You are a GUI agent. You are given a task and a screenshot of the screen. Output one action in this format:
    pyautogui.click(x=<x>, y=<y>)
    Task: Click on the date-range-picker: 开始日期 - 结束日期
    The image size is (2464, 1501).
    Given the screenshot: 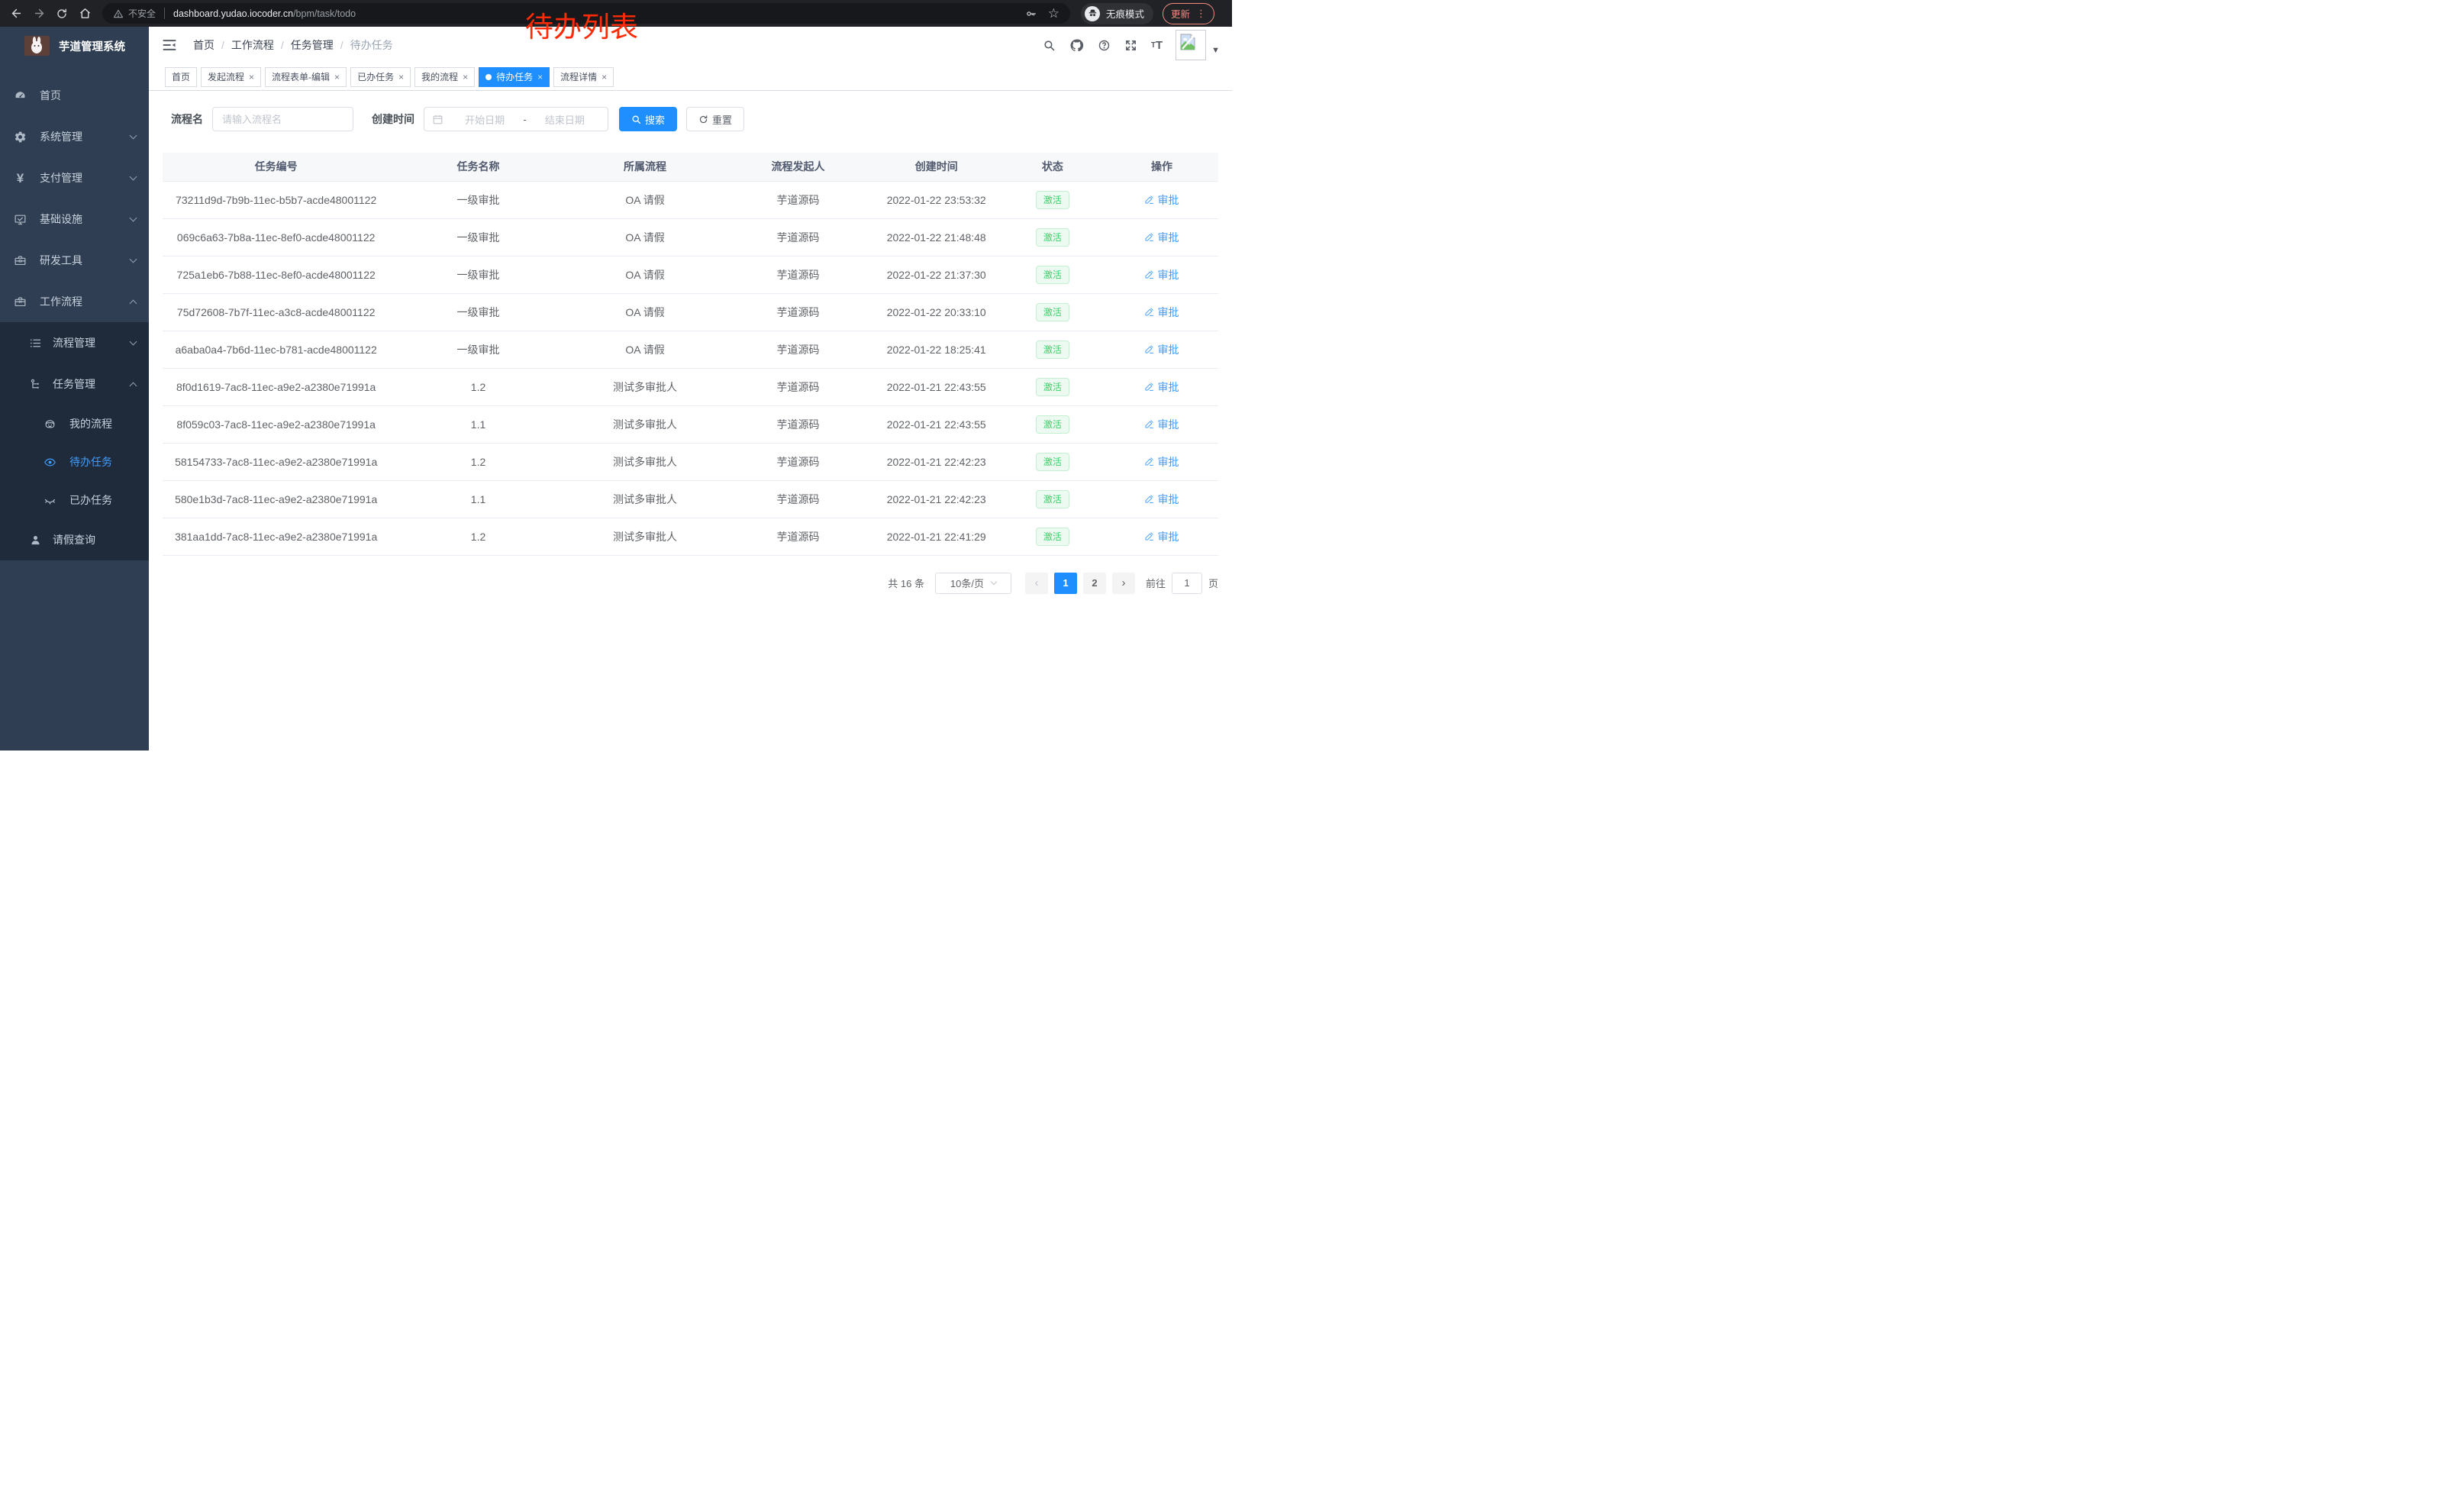 What is the action you would take?
    pyautogui.click(x=516, y=119)
    